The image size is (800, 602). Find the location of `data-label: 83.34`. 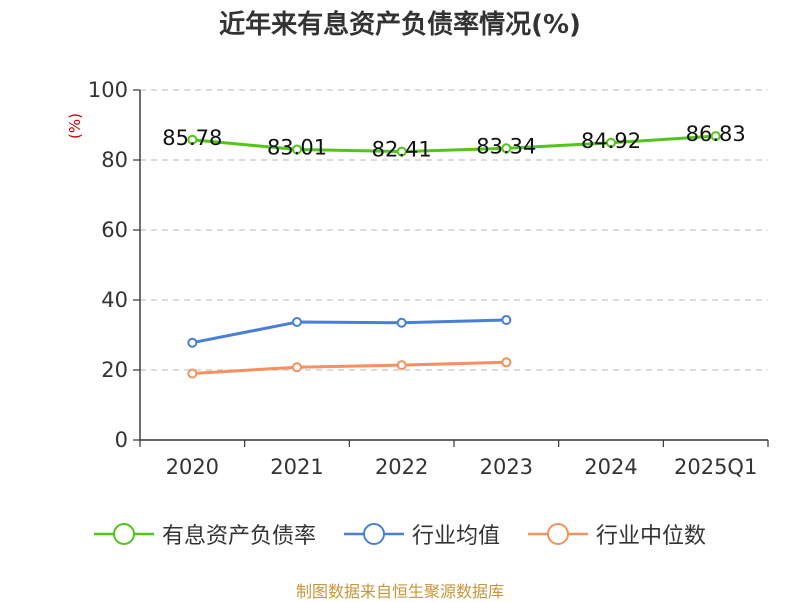

data-label: 83.34 is located at coordinates (506, 146).